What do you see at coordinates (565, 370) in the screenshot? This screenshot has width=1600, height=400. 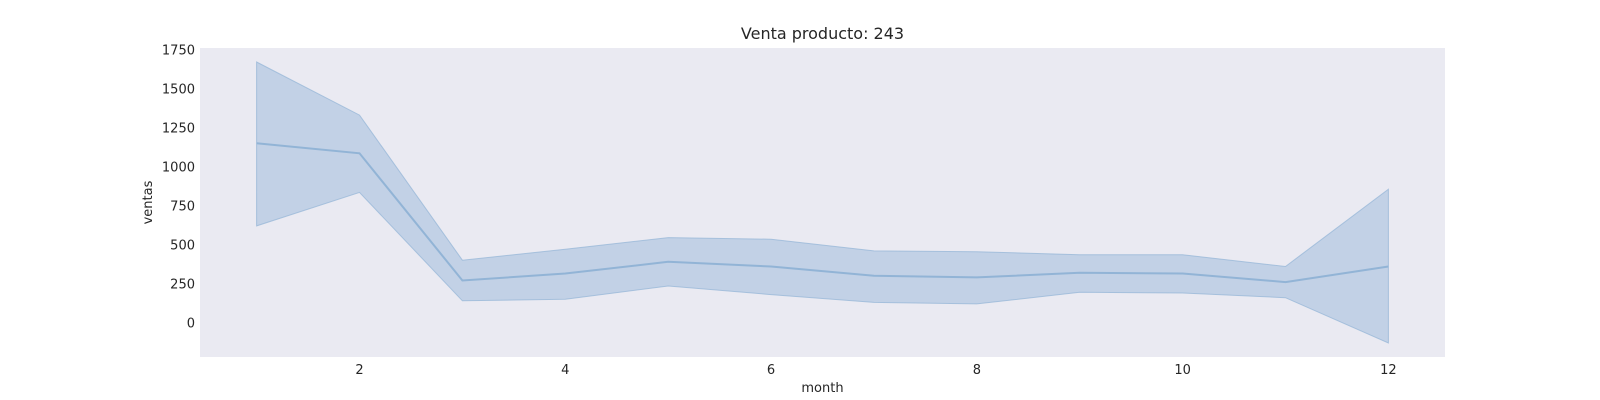 I see `x-tick-label: 4` at bounding box center [565, 370].